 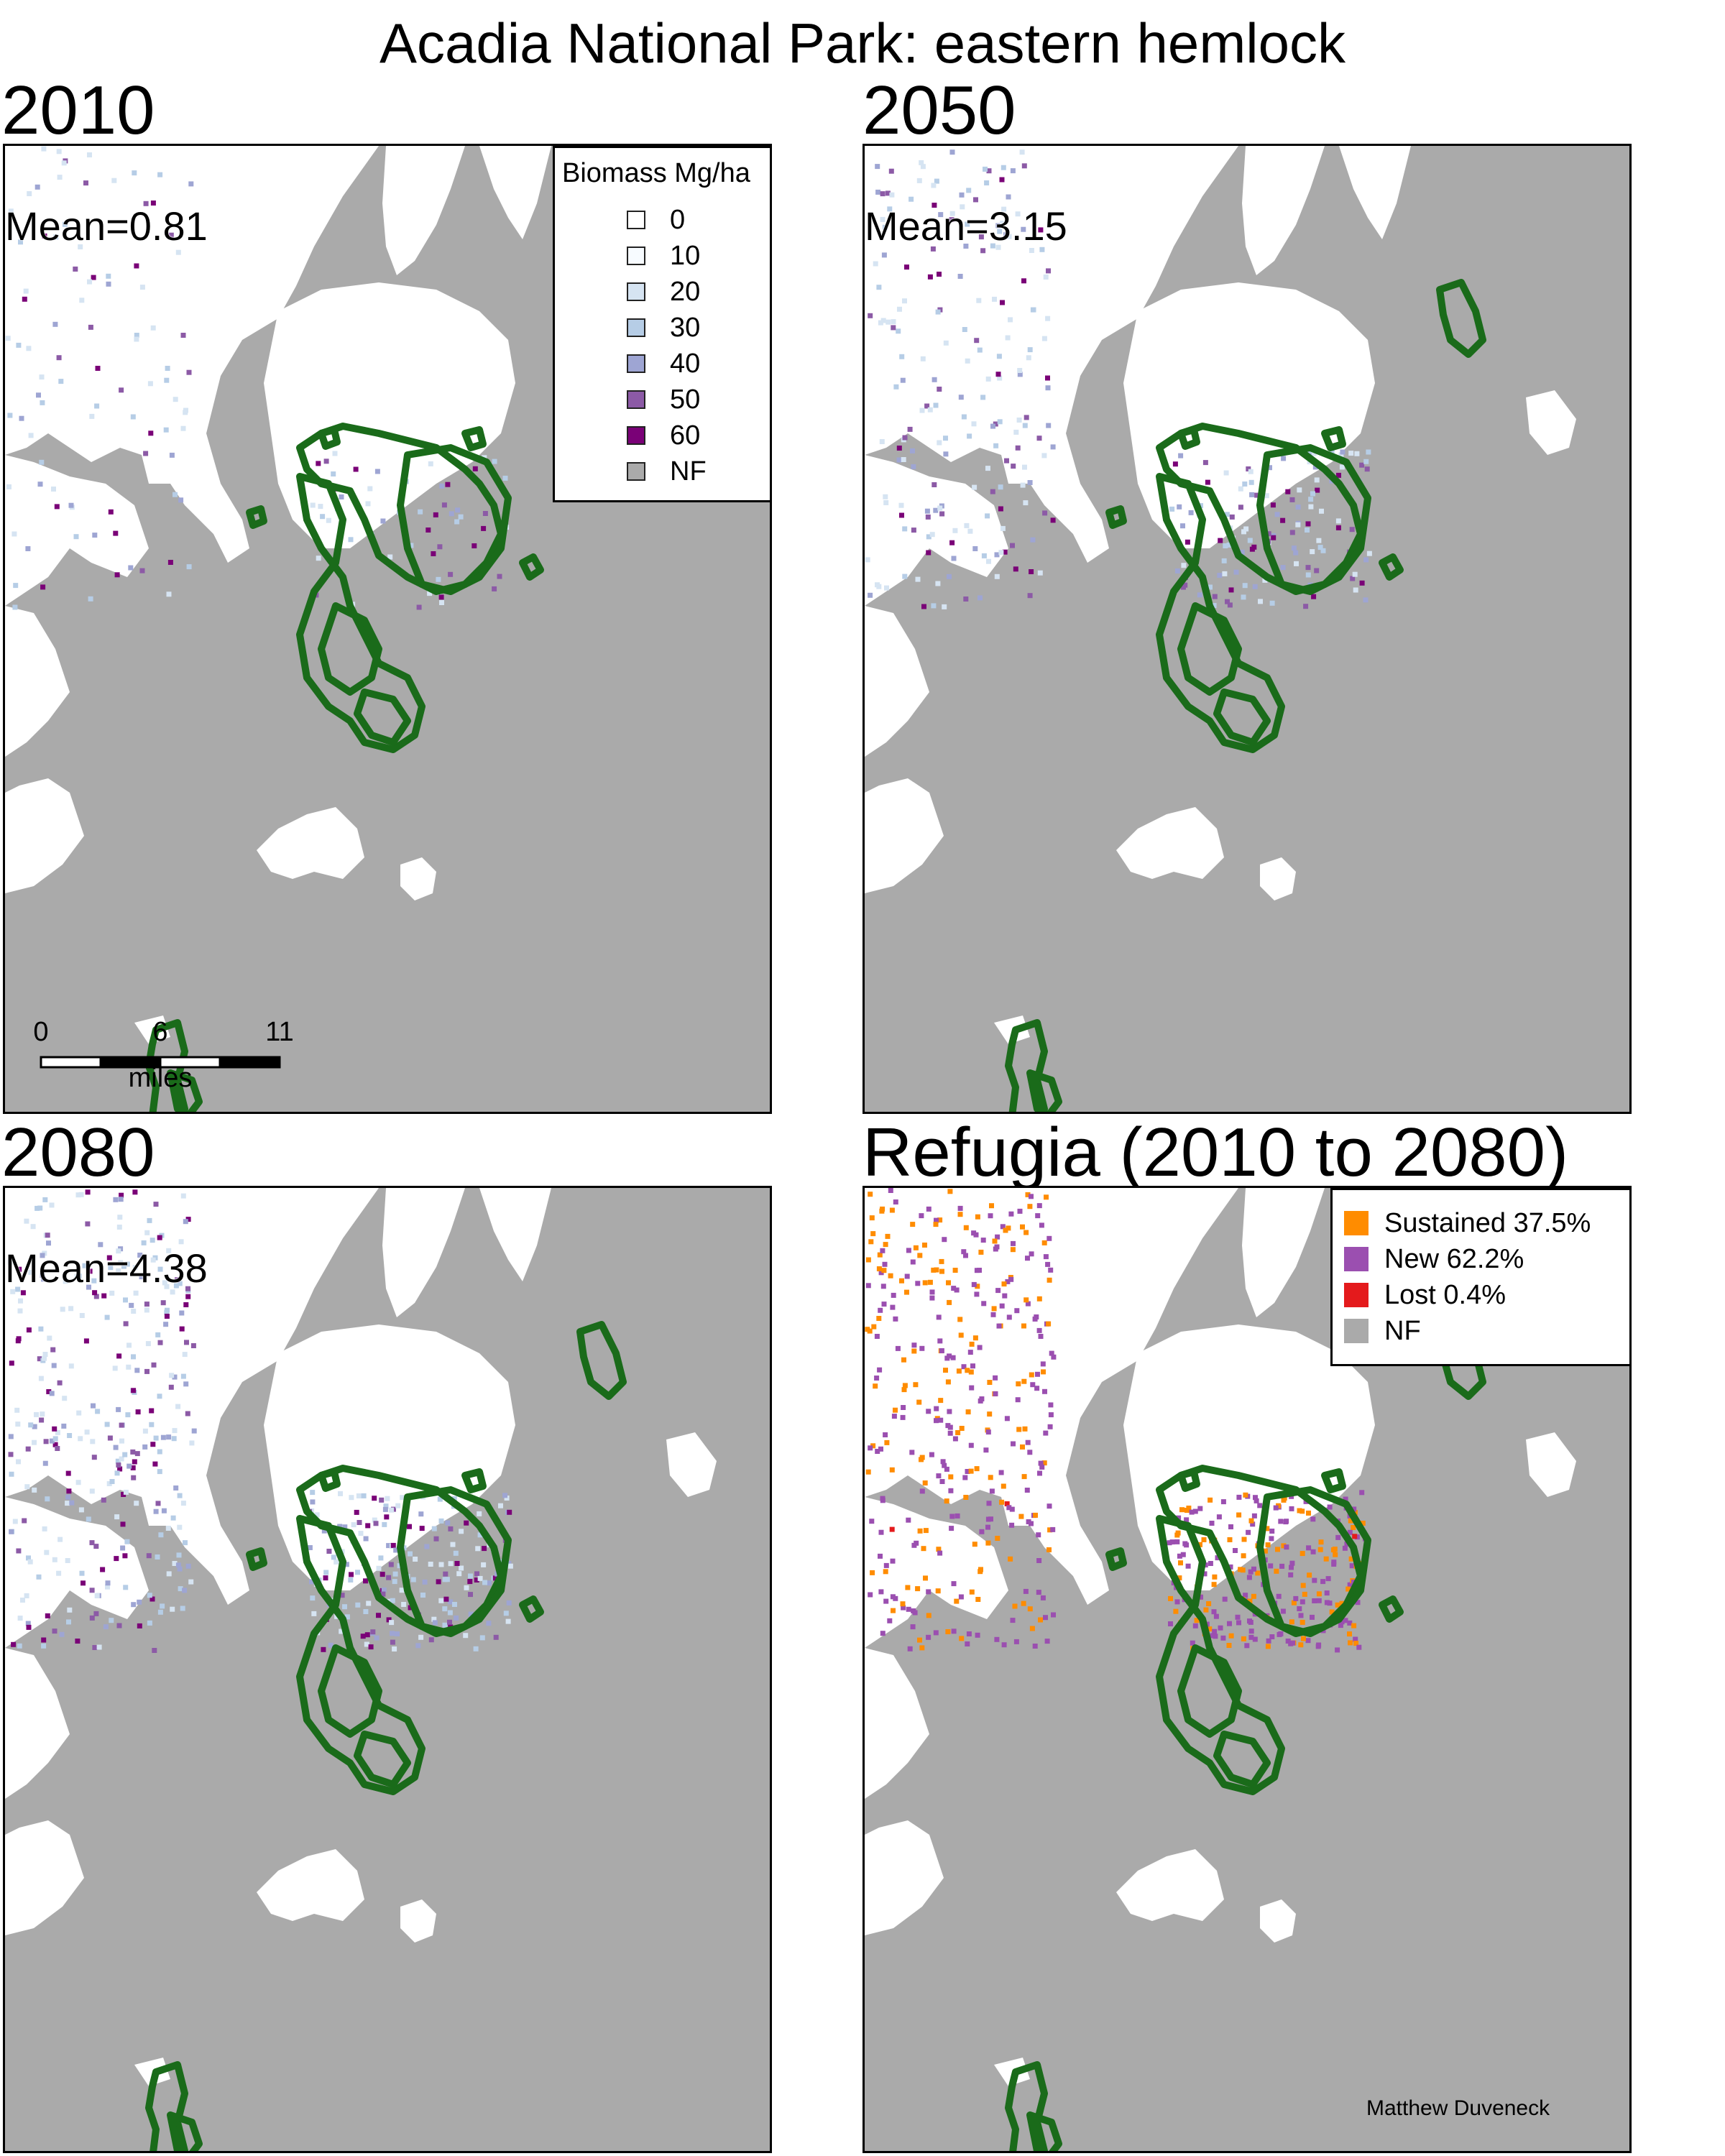 What do you see at coordinates (688, 472) in the screenshot?
I see `legend-label: NF` at bounding box center [688, 472].